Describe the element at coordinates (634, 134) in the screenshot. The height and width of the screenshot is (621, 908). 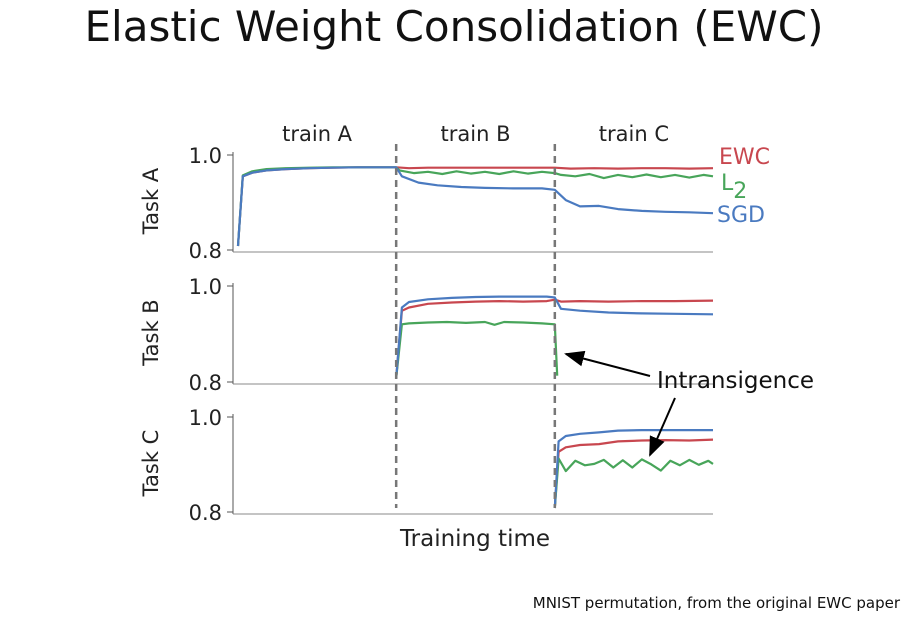
I see `phase-label: train C` at that location.